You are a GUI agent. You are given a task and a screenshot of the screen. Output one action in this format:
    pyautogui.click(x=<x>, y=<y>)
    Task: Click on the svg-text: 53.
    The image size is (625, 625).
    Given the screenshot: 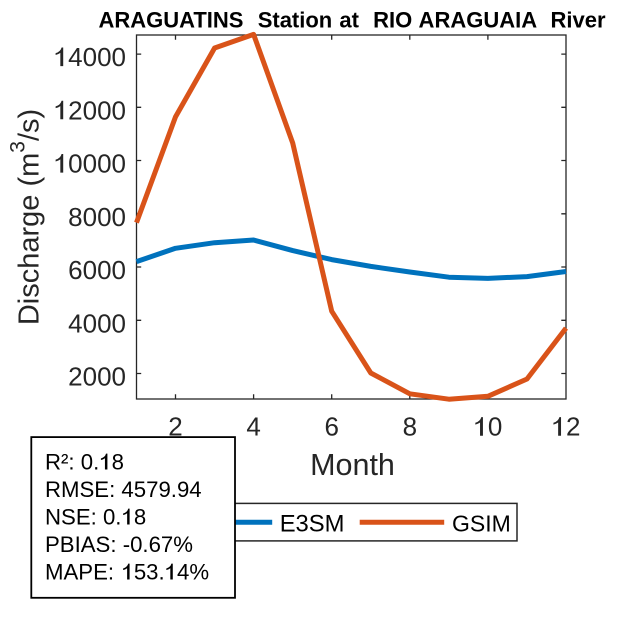 What is the action you would take?
    pyautogui.click(x=149, y=572)
    